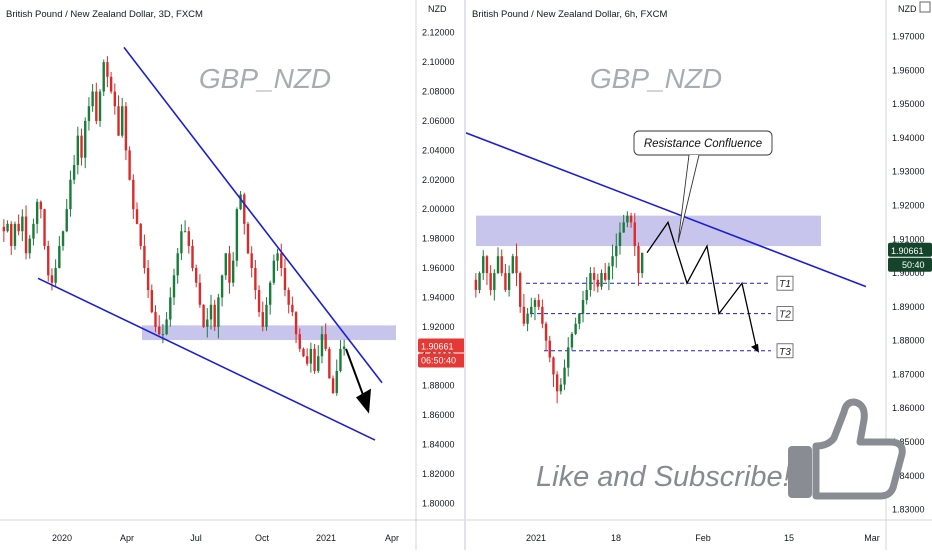 Image resolution: width=932 pixels, height=555 pixels. I want to click on thumbs-up-icon, so click(847, 449).